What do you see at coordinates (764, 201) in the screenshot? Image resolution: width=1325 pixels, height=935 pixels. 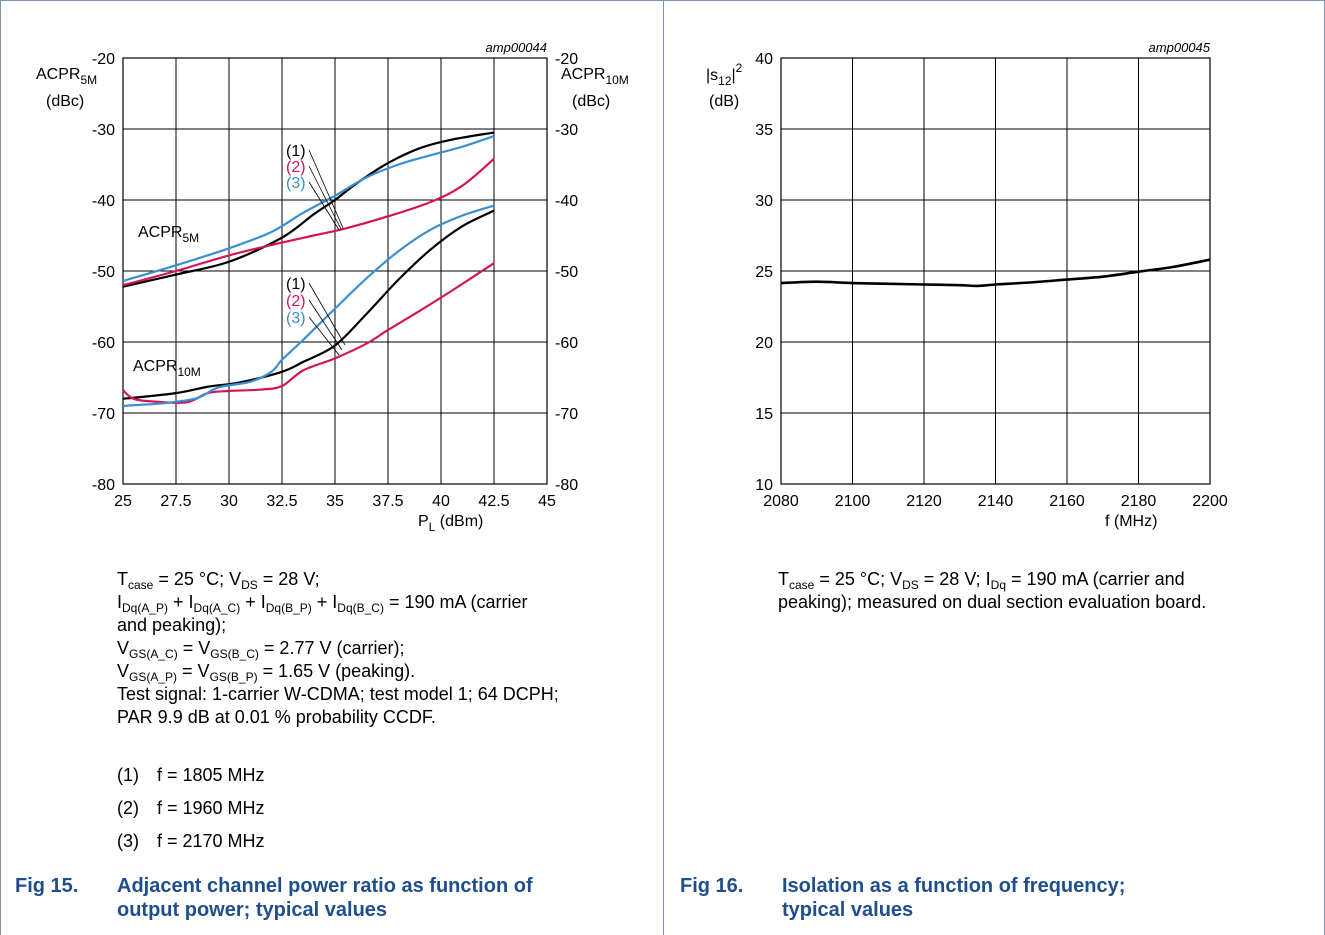 I see `y-tick-label-2: 30` at bounding box center [764, 201].